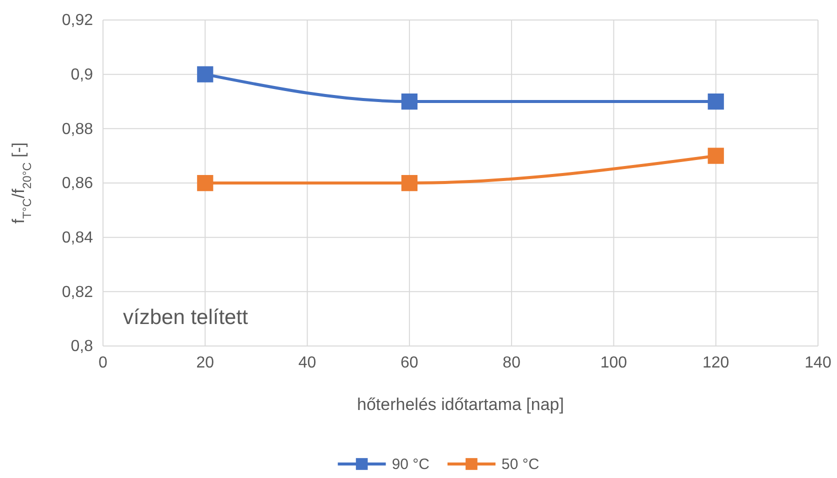  What do you see at coordinates (78, 21) in the screenshot?
I see `y-tick-label: 0,92` at bounding box center [78, 21].